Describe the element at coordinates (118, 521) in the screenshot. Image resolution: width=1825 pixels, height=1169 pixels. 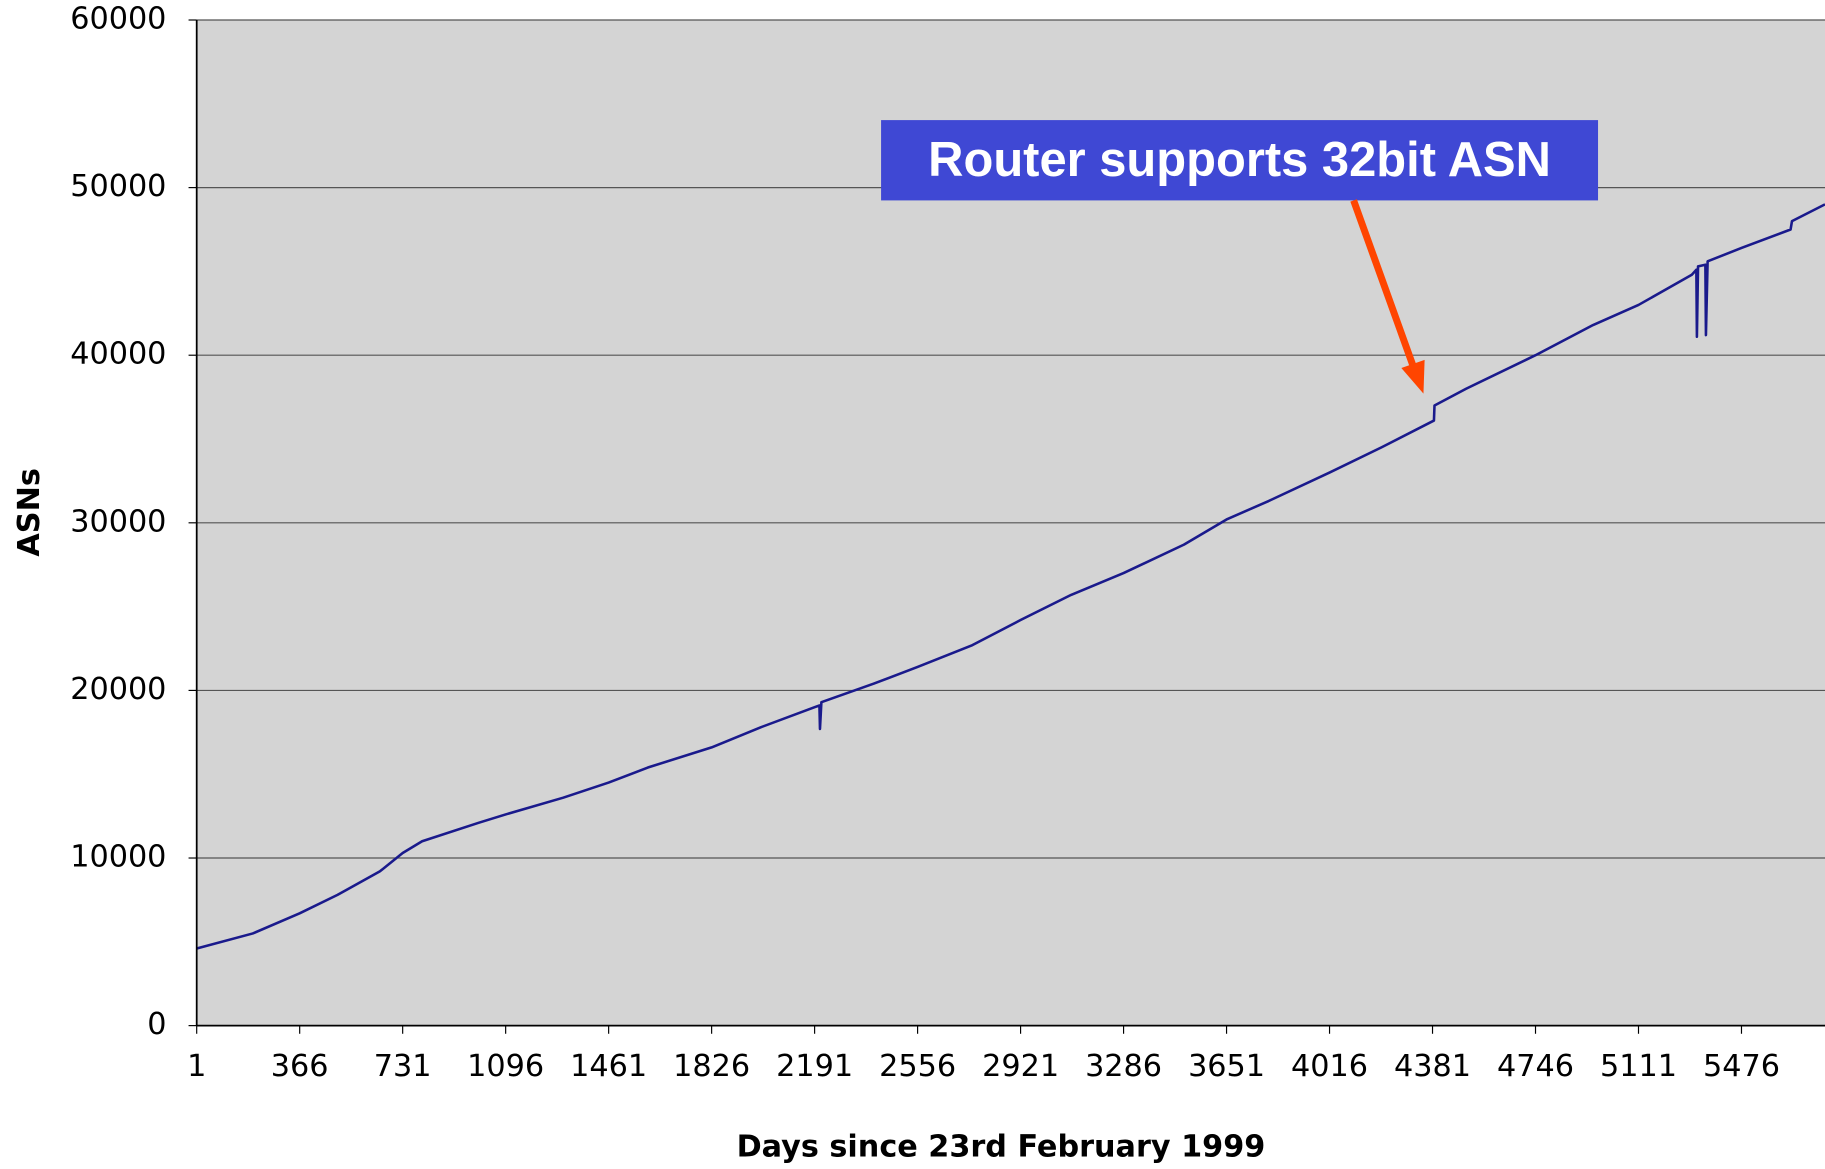
I see `y-tick-label: 30000` at that location.